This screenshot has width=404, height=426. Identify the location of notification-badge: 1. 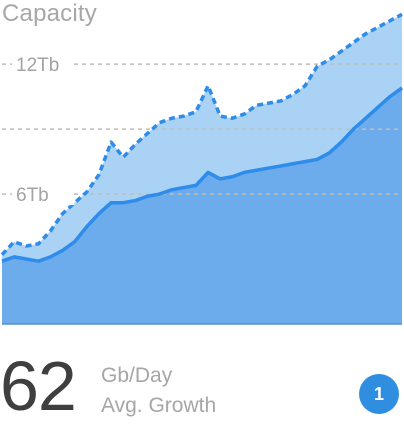
(379, 394).